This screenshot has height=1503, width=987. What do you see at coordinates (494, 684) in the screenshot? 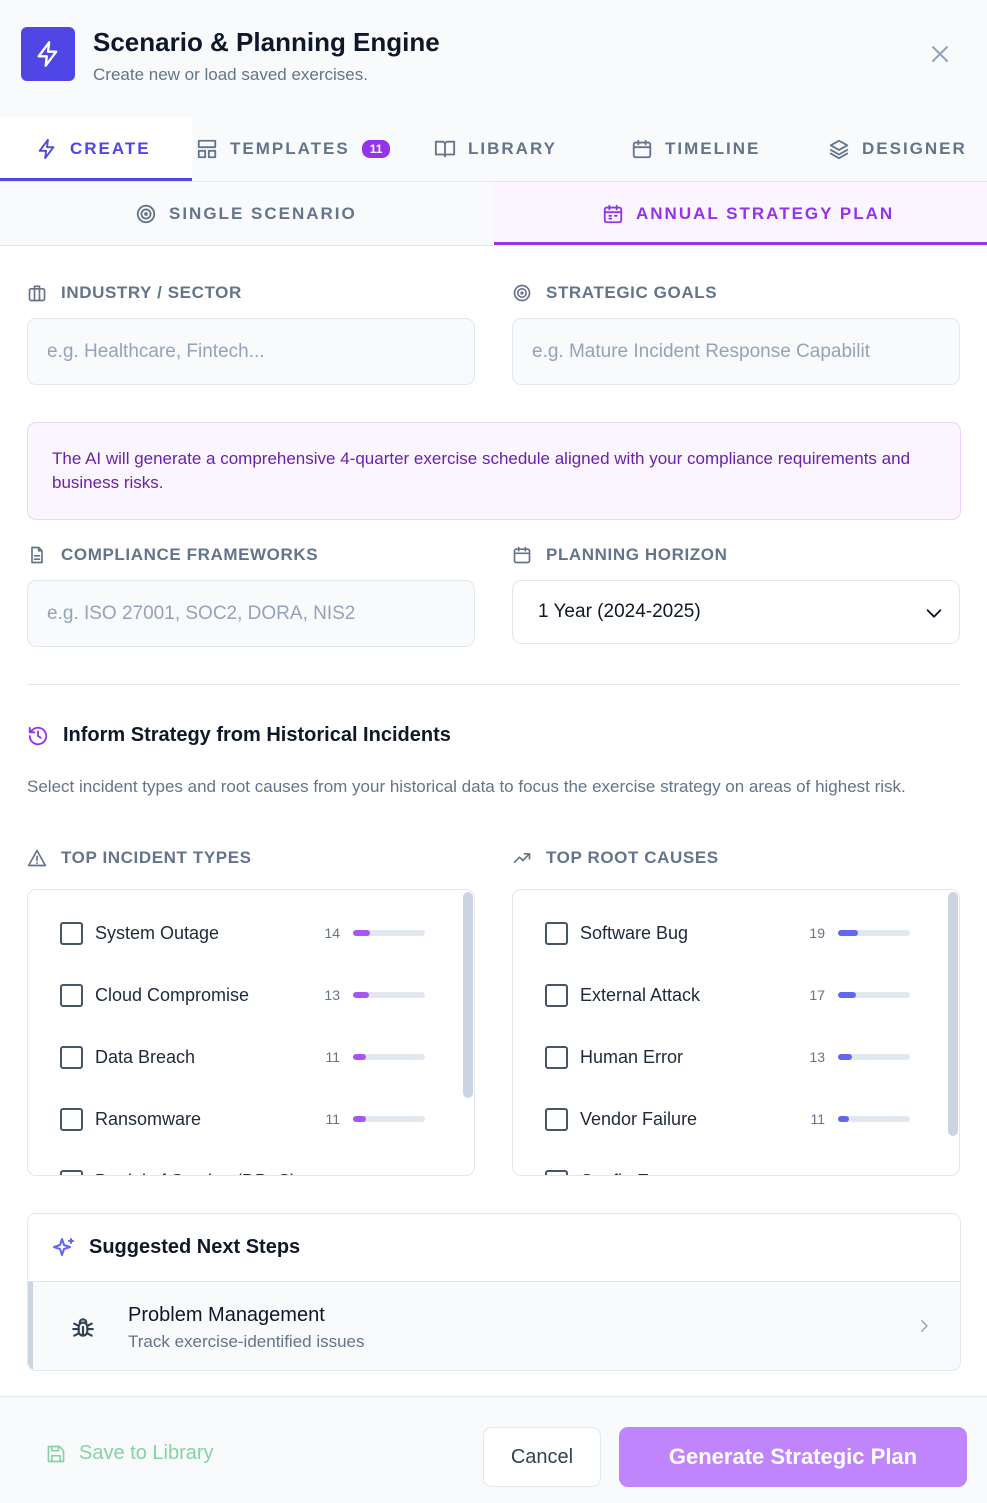
I see `divider` at bounding box center [494, 684].